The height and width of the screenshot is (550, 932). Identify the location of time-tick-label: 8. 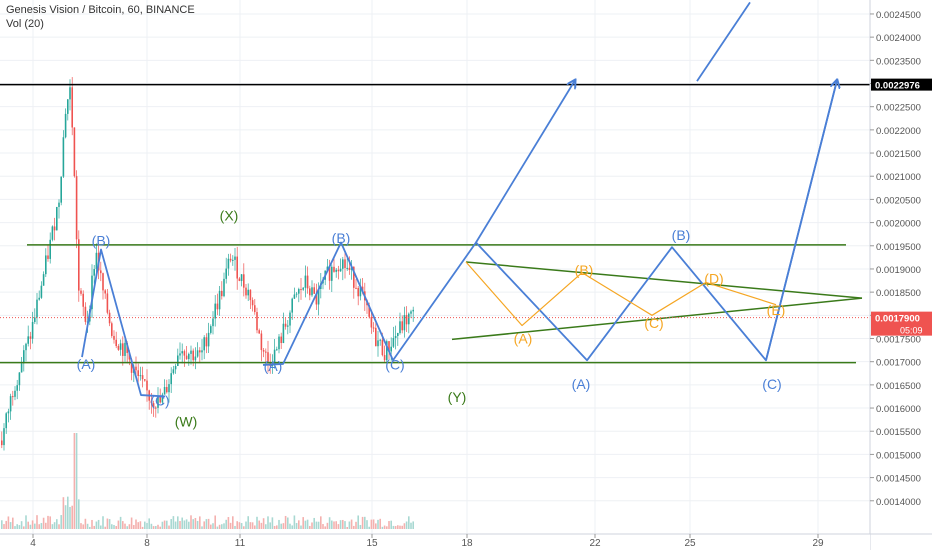
(147, 543).